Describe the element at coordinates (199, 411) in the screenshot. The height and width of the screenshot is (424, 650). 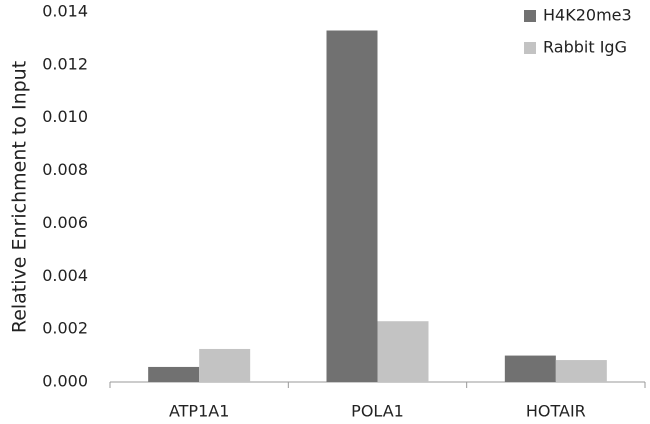
I see `x-tick-label: ATP1A1` at that location.